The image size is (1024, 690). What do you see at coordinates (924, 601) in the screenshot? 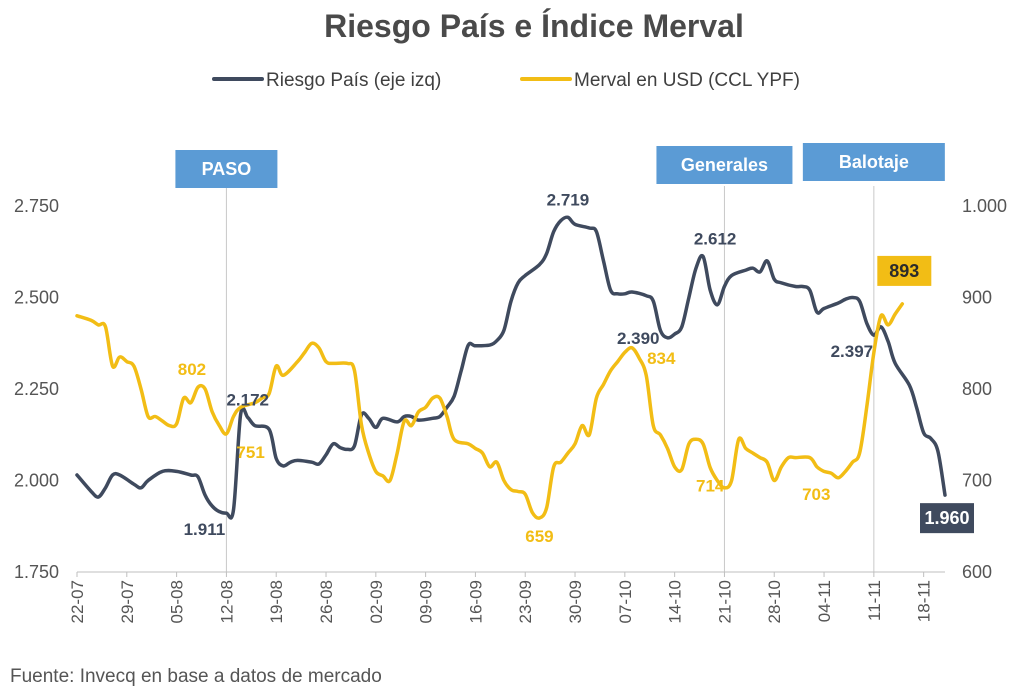
I see `x-tick-label: 18-11` at bounding box center [924, 601].